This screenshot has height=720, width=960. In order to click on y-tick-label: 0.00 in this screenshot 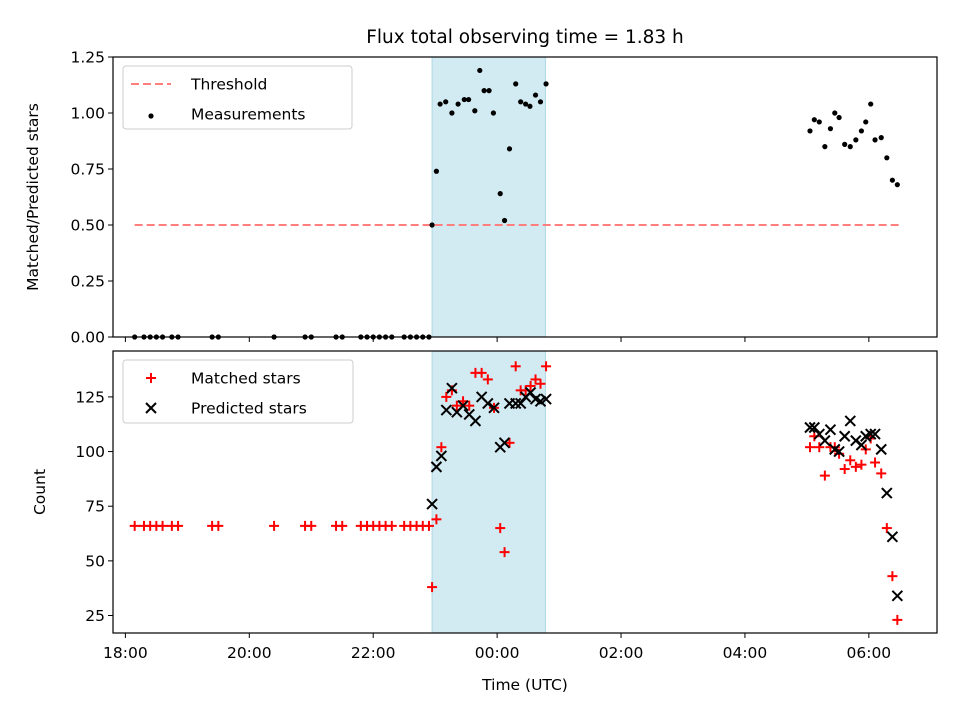, I will do `click(87, 338)`.